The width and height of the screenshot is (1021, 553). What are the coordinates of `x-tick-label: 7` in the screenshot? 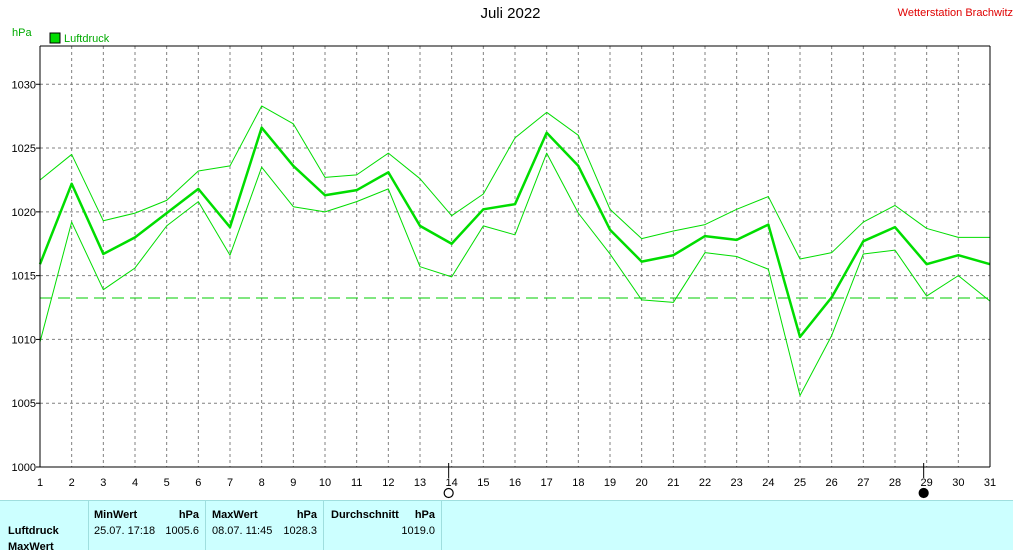 It's located at (230, 483).